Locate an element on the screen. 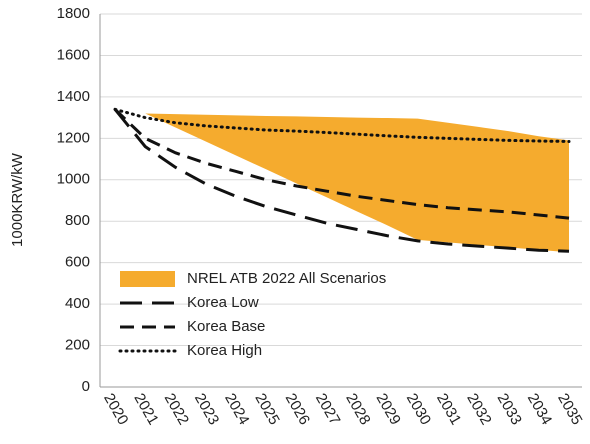 The height and width of the screenshot is (444, 590). y-tick-label: 200 is located at coordinates (77, 345).